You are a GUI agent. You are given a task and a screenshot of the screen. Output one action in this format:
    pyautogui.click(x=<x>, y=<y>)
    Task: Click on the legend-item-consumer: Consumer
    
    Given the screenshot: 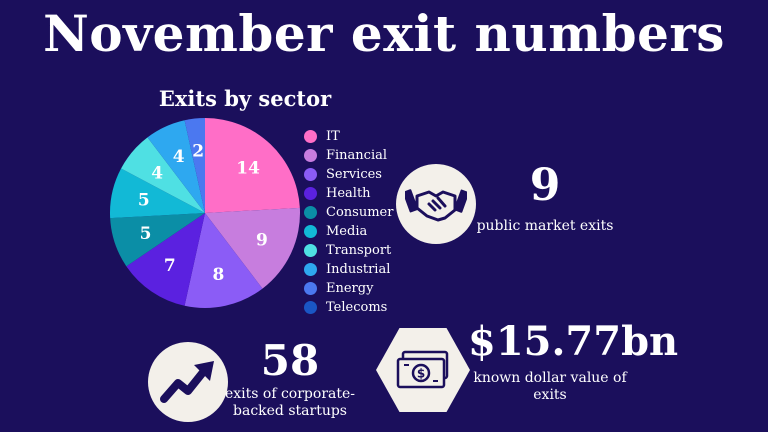 What is the action you would take?
    pyautogui.click(x=348, y=212)
    